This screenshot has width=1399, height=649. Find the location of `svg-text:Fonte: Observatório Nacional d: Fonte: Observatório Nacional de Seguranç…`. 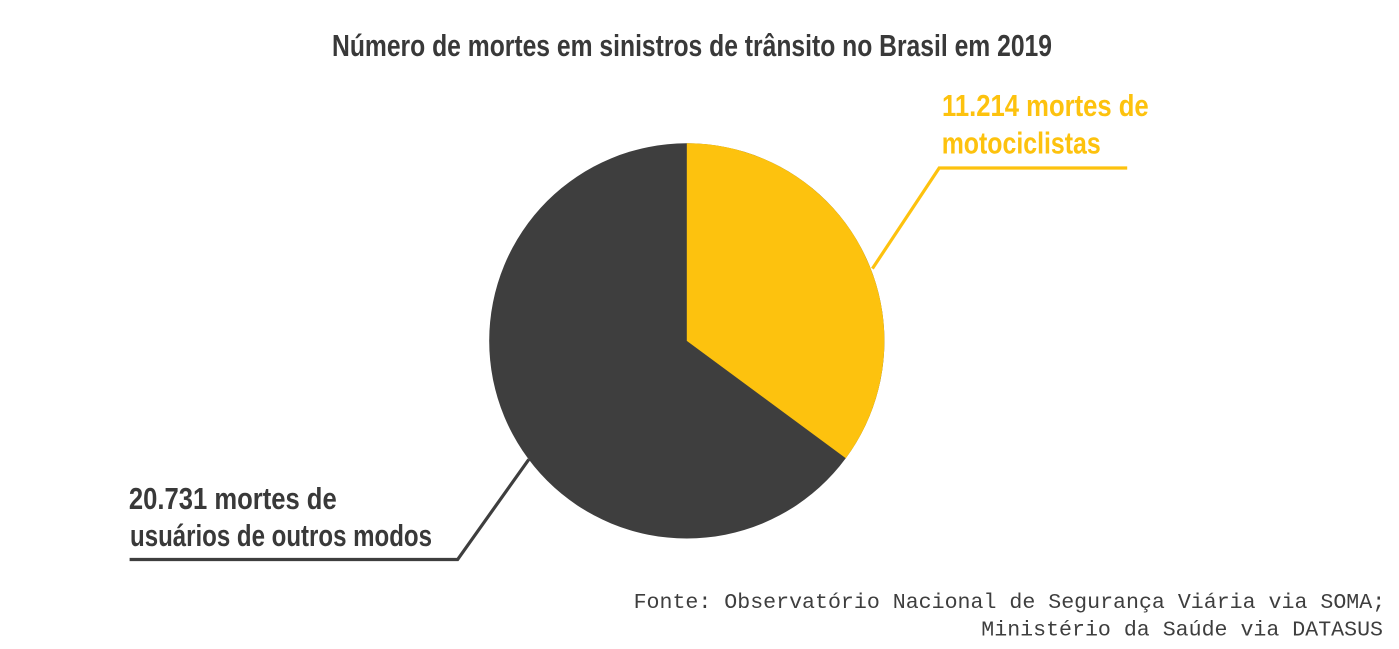

svg-text:Fonte: Observatório Nacional d: Fonte: Observatório Nacional de Seguranç… is located at coordinates (1010, 603).